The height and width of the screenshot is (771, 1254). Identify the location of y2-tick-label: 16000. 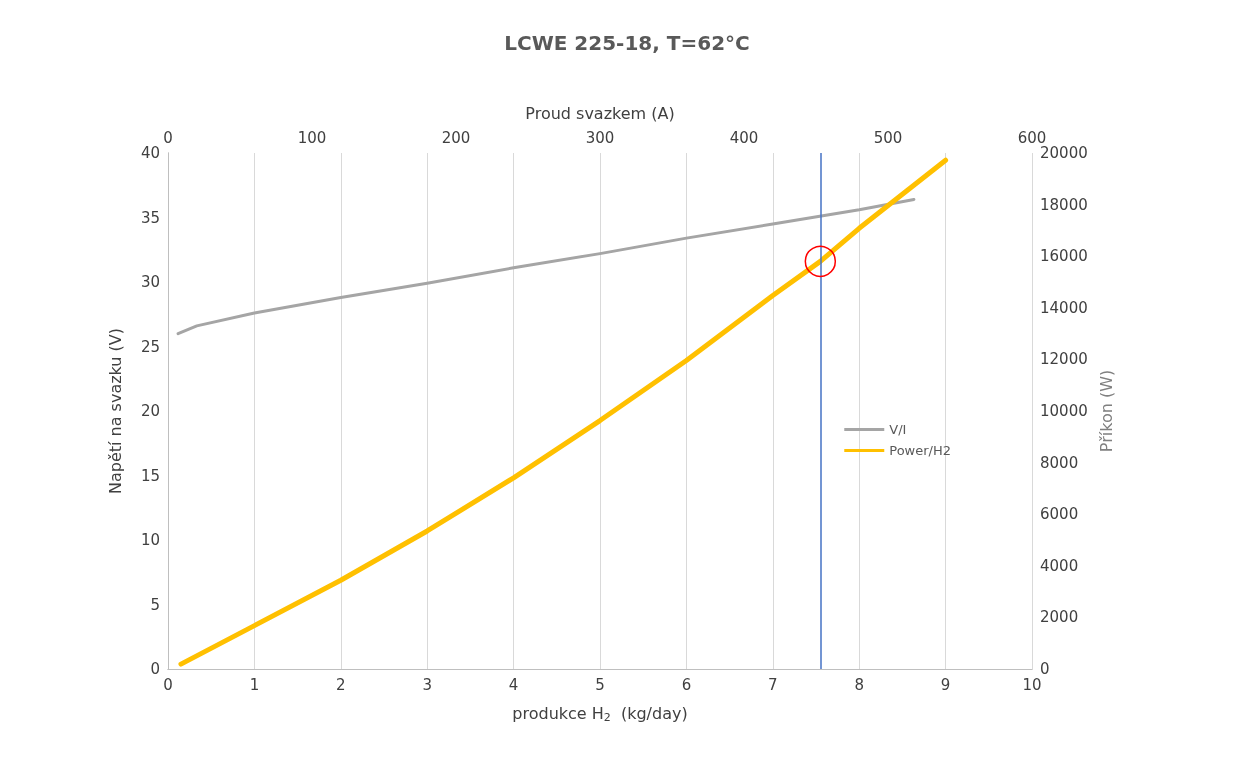
(1064, 256).